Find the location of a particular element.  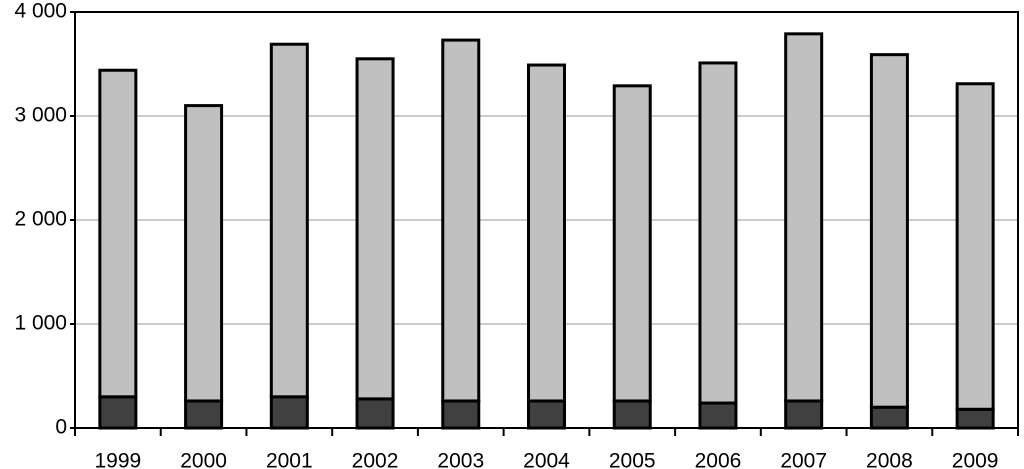

x-tick-label: 2005 is located at coordinates (632, 459).